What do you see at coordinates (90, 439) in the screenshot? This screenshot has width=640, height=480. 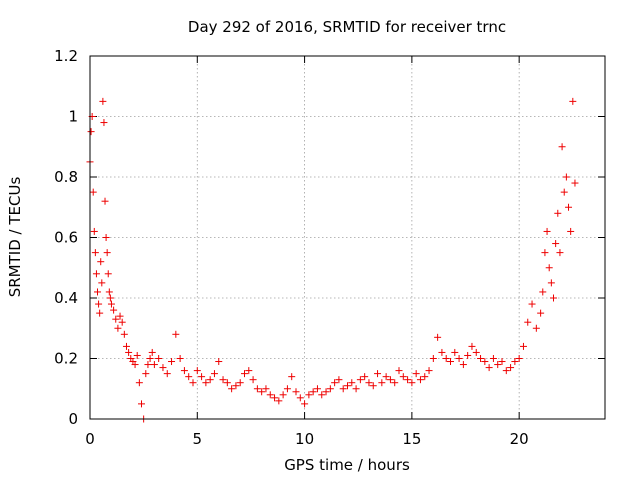 I see `x-tick-label: 0` at bounding box center [90, 439].